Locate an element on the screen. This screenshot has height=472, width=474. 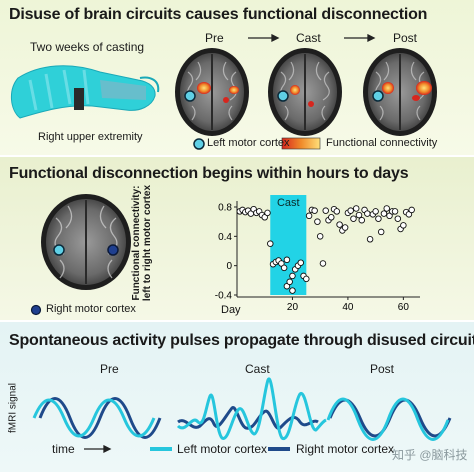
cast-band is located at coordinates (288, 245).